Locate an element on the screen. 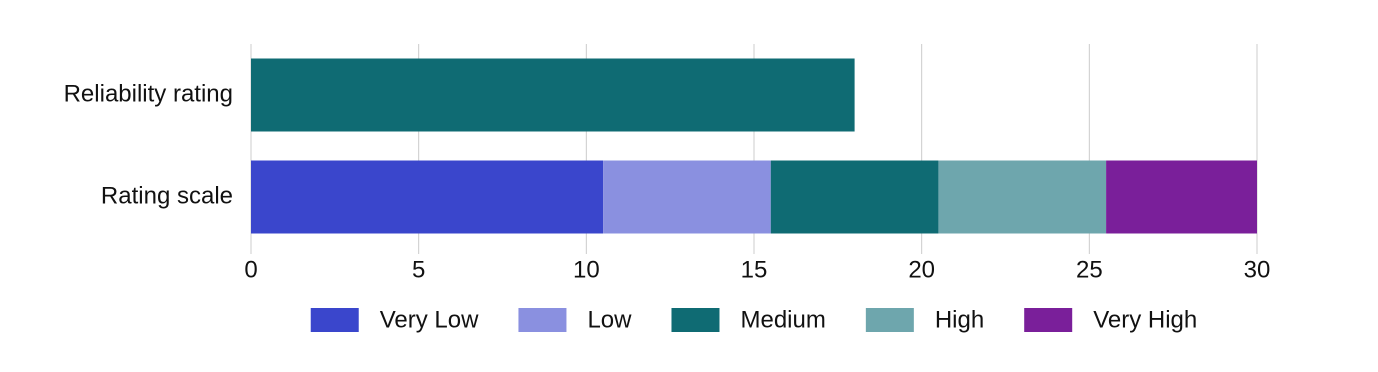  x-tick-label: 5 is located at coordinates (418, 269).